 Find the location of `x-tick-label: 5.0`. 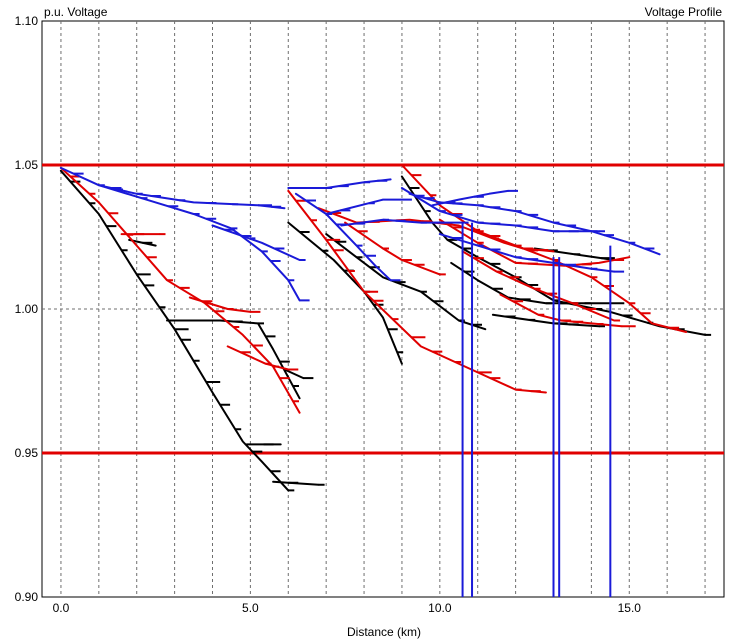

x-tick-label: 5.0 is located at coordinates (250, 608).